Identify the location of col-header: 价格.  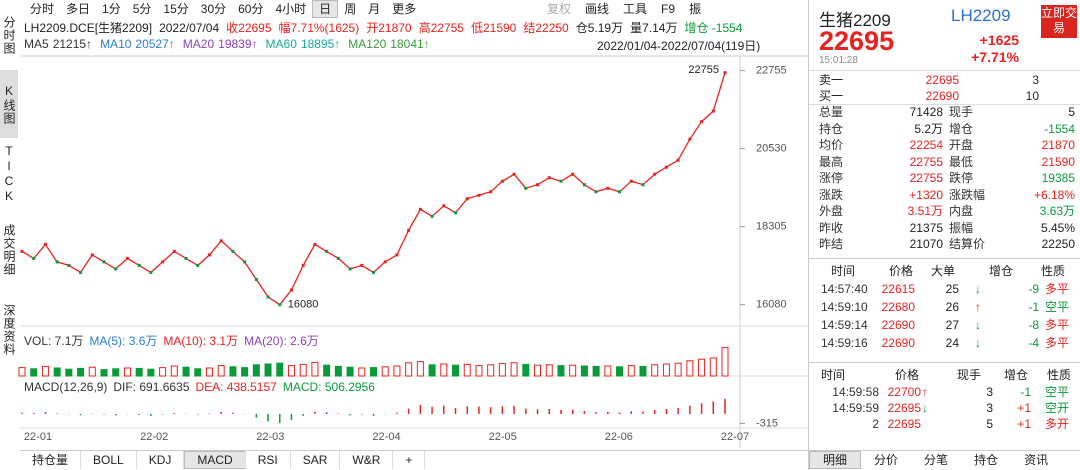
(901, 271).